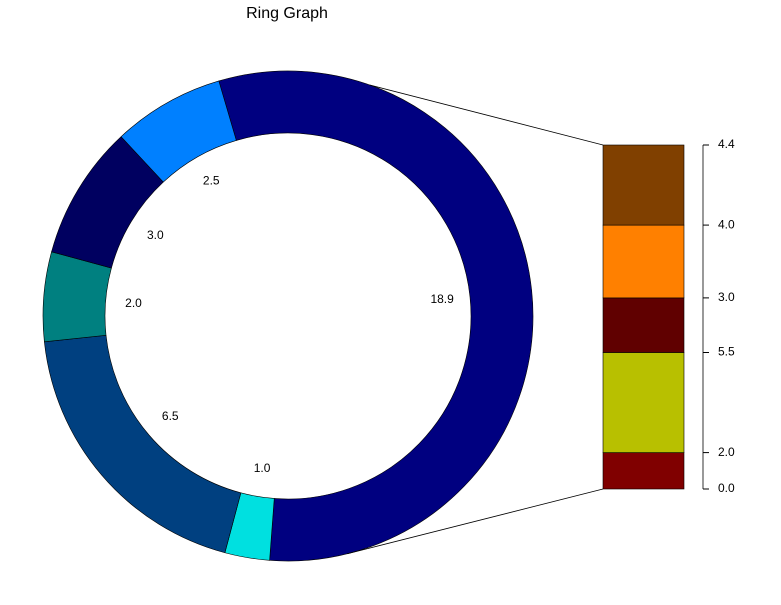 The width and height of the screenshot is (781, 605). Describe the element at coordinates (726, 352) in the screenshot. I see `tick-label: 5.5` at that location.